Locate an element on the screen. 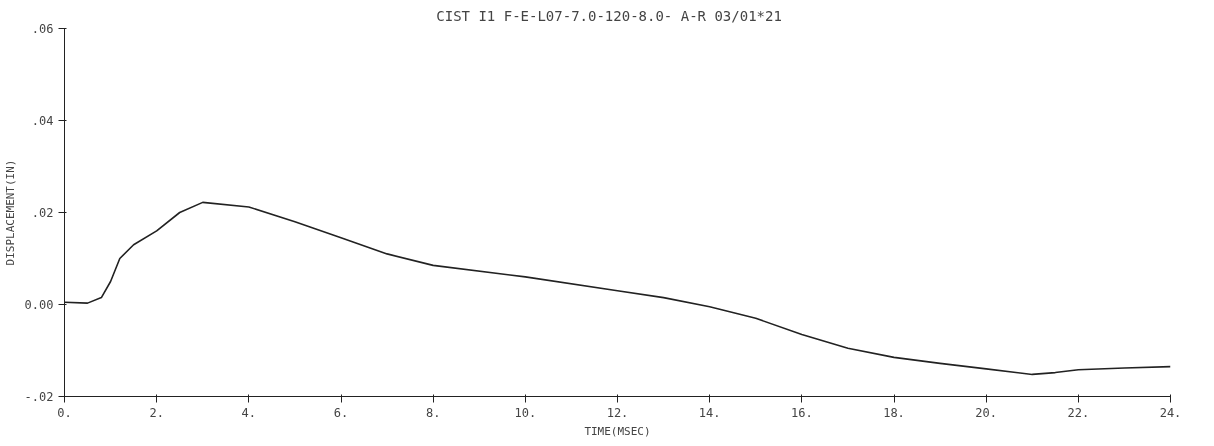 The height and width of the screenshot is (446, 1214). x-tick-label: 10. is located at coordinates (525, 412).